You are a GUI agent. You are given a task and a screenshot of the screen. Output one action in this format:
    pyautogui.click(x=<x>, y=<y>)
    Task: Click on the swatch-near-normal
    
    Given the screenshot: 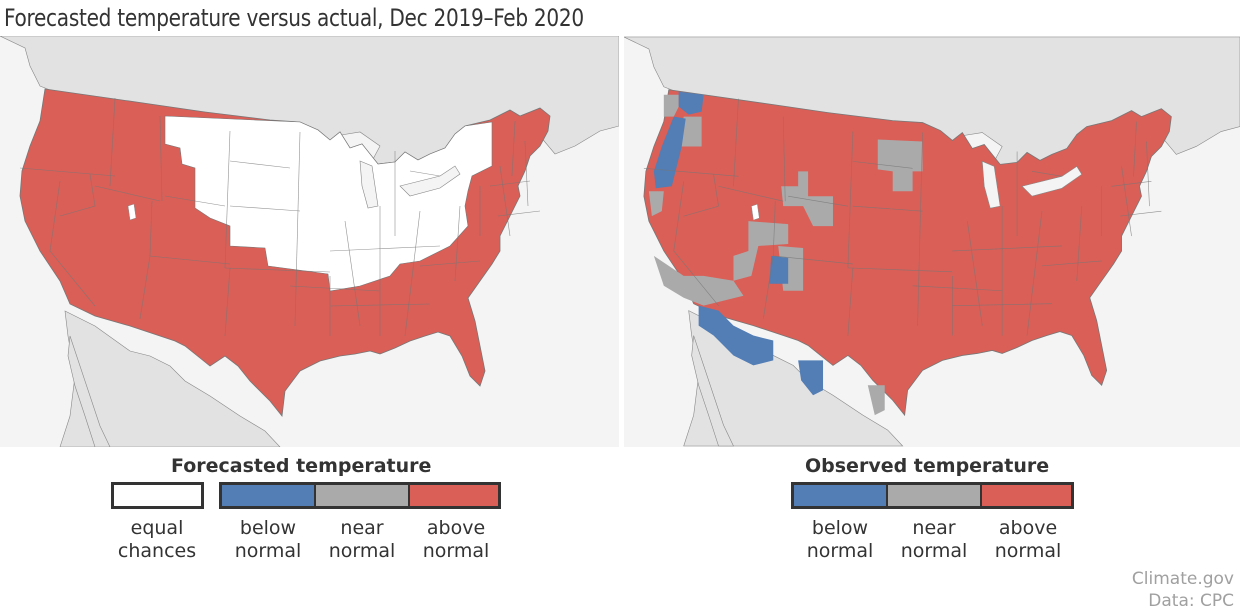 What is the action you would take?
    pyautogui.click(x=934, y=495)
    